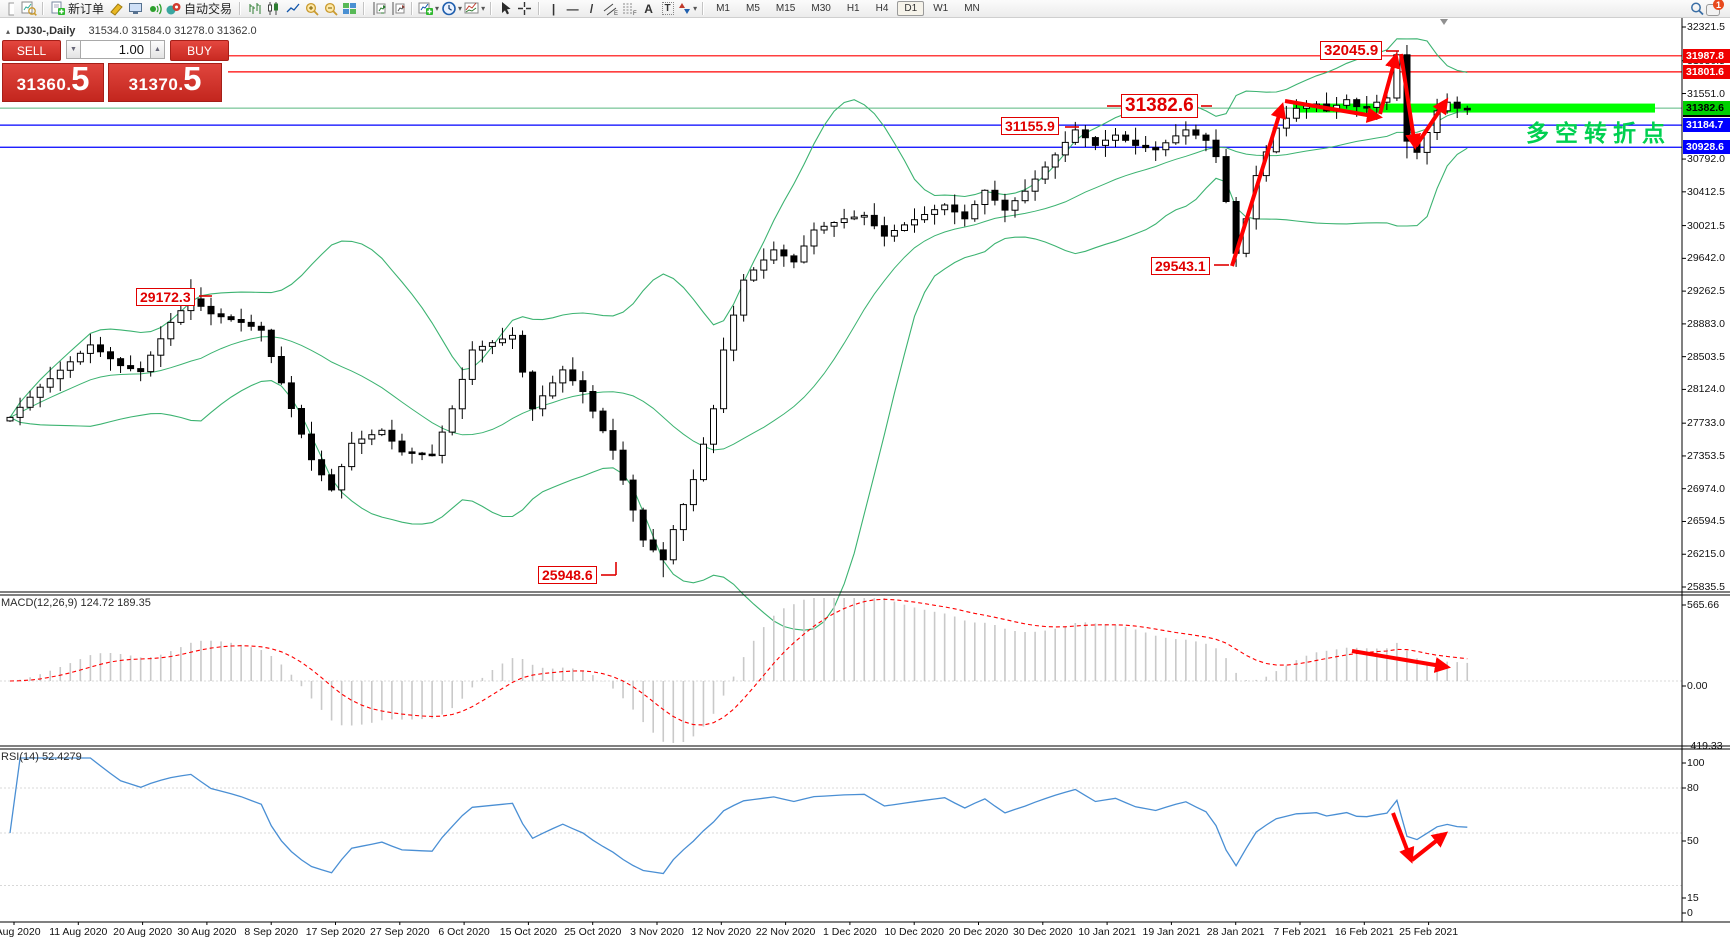  Describe the element at coordinates (1697, 686) in the screenshot. I see `indicator-axis-label: 0.00` at that location.